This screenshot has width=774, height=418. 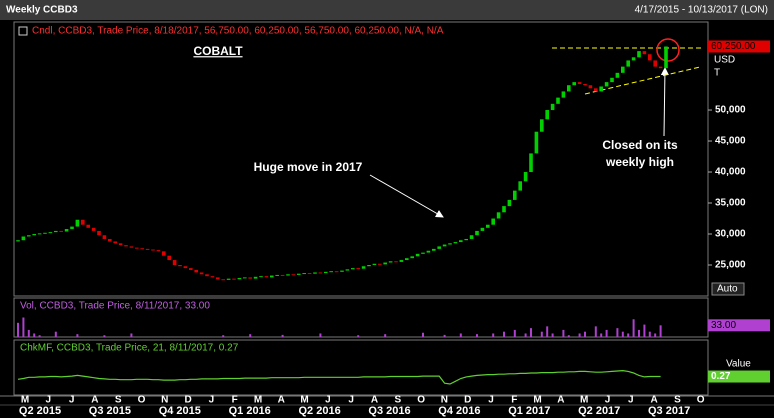 What do you see at coordinates (110, 411) in the screenshot?
I see `x-quarter-label: Q3 2015` at bounding box center [110, 411].